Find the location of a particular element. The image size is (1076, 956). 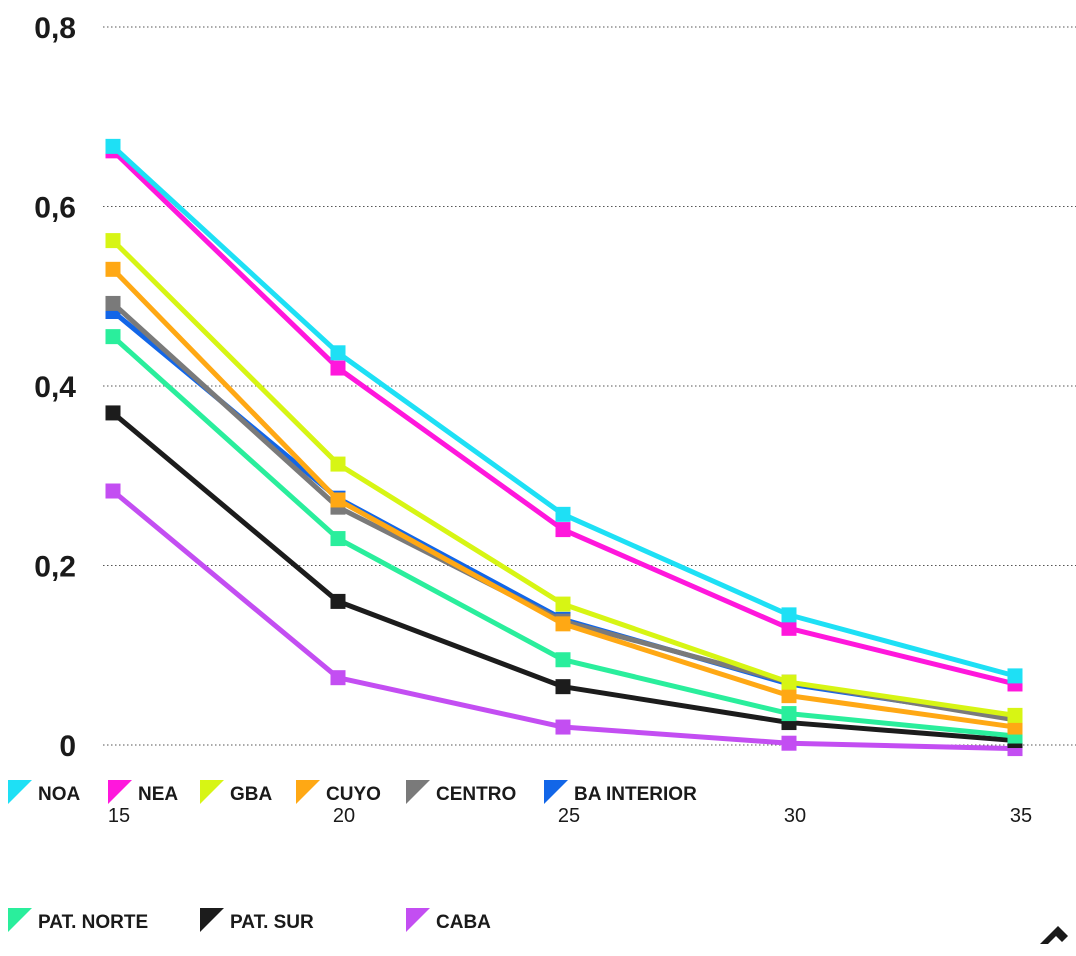

y-axis-ticks: 0 0,2 0,4 0,6 0,8 is located at coordinates (55, 387).